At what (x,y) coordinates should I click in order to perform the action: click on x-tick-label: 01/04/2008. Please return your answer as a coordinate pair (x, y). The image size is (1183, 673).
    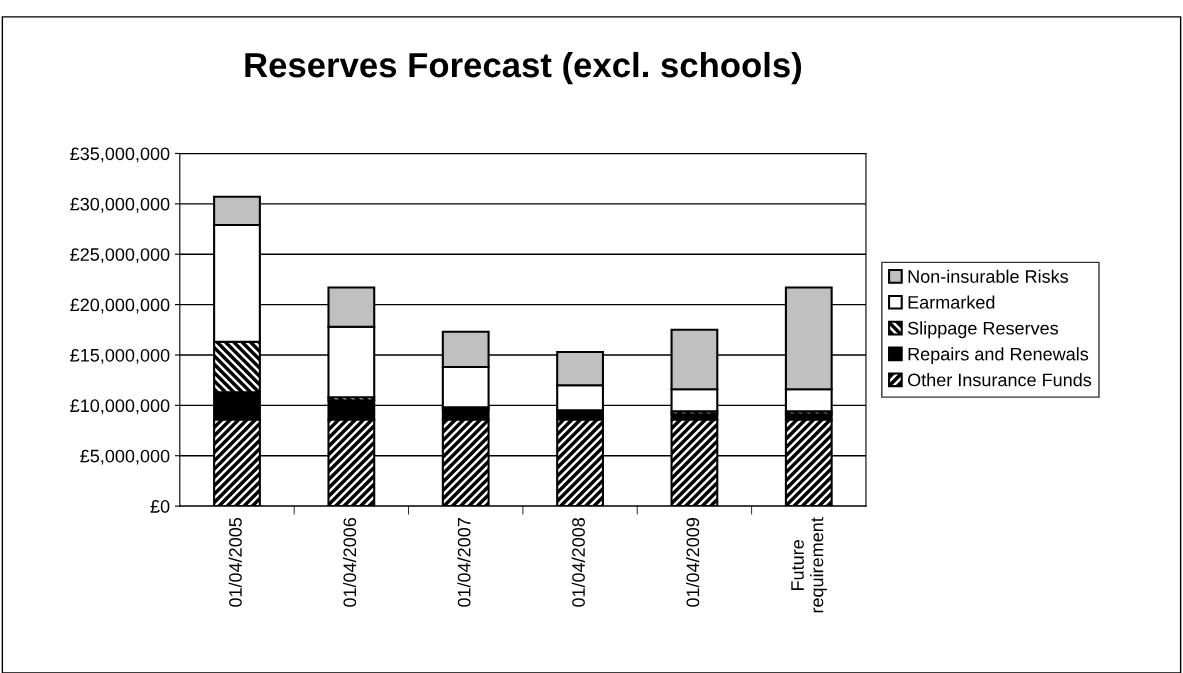
    Looking at the image, I should click on (578, 562).